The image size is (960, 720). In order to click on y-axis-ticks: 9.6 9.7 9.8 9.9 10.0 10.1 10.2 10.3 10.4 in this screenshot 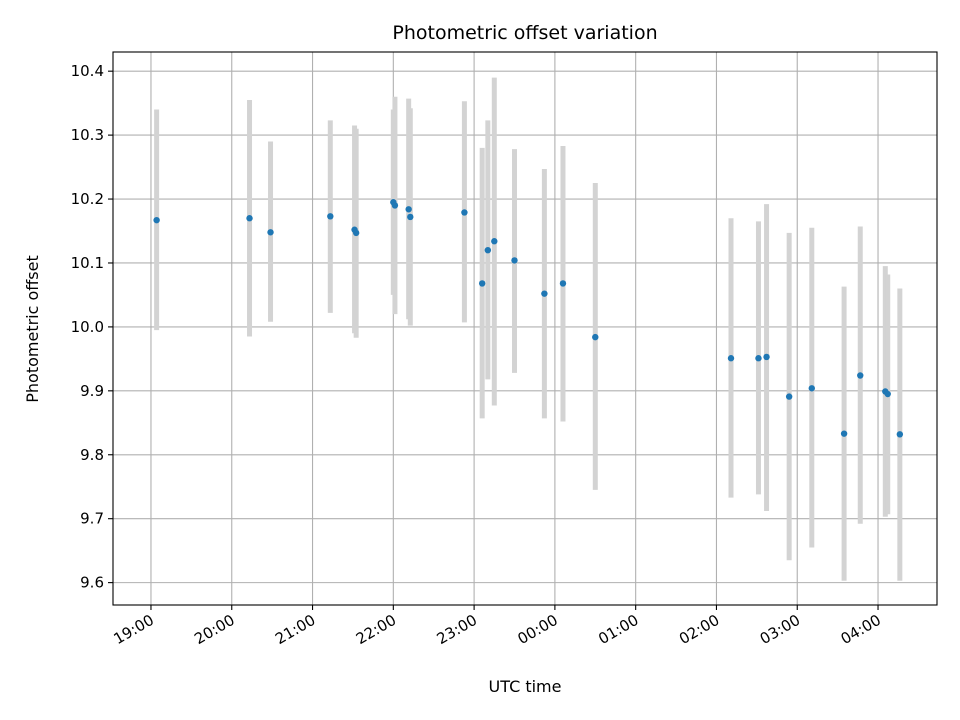, I will do `click(92, 327)`.